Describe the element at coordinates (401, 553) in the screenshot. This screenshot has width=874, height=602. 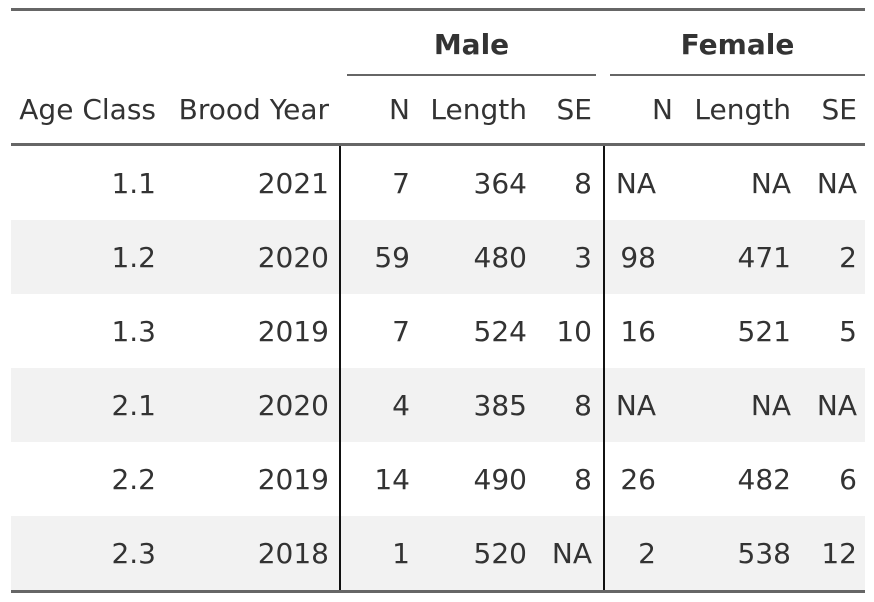
I see `cell-male-n: 1` at that location.